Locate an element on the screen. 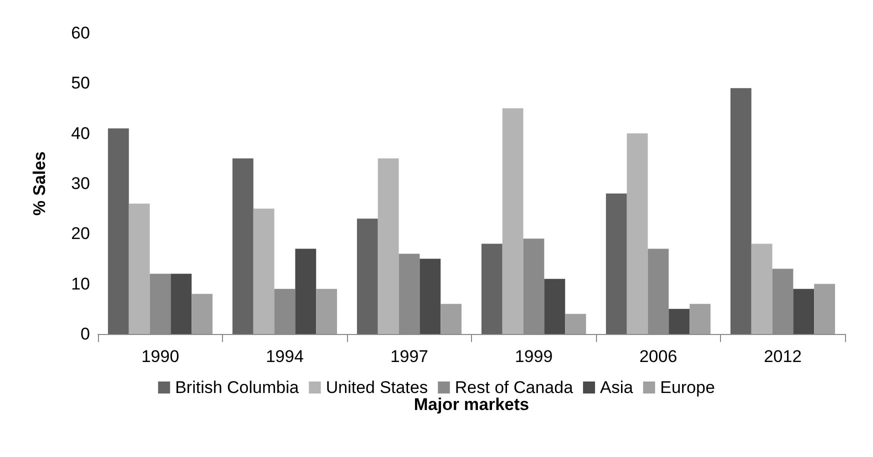 The width and height of the screenshot is (873, 457). y-tick-label: 30 is located at coordinates (80, 183).